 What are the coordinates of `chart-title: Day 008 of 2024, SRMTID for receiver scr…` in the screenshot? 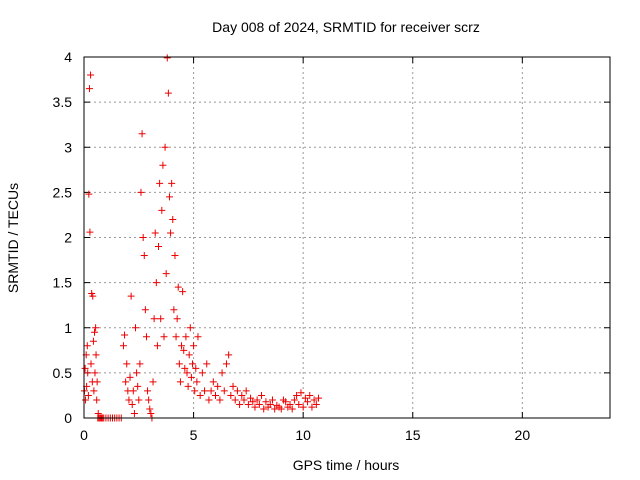 It's located at (346, 27).